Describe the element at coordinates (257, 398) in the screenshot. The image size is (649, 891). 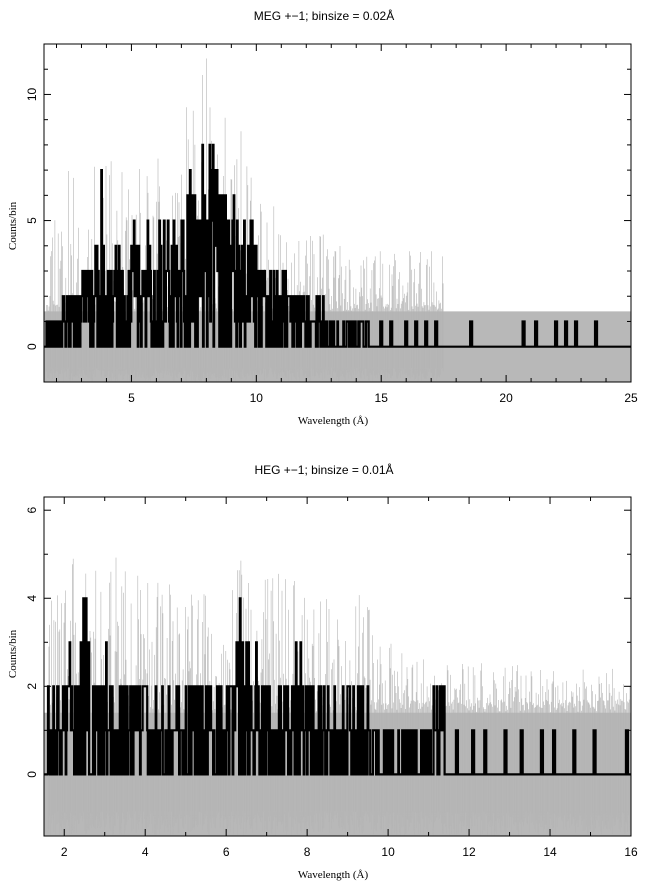
I see `meg-x-tick-label: 10` at that location.